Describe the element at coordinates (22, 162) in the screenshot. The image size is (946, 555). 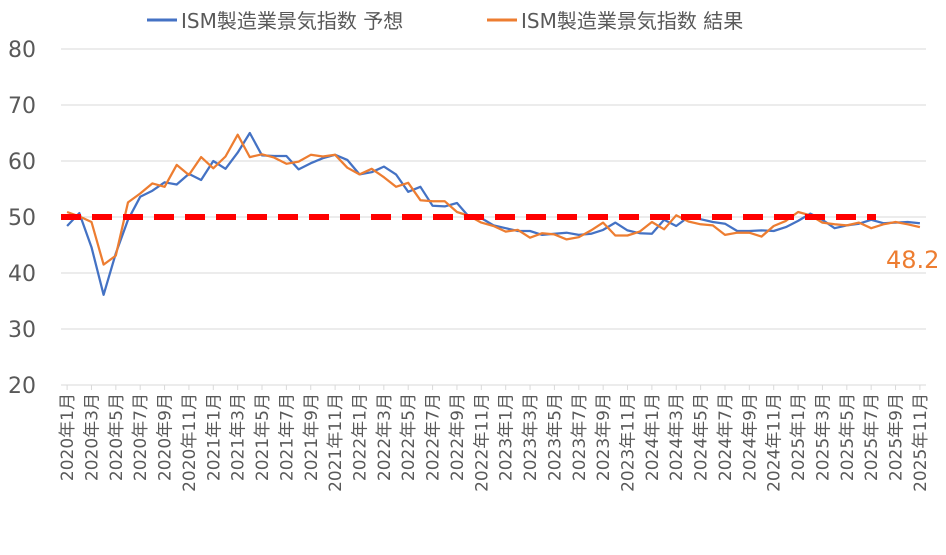
I see `y-tick-label: 60` at that location.